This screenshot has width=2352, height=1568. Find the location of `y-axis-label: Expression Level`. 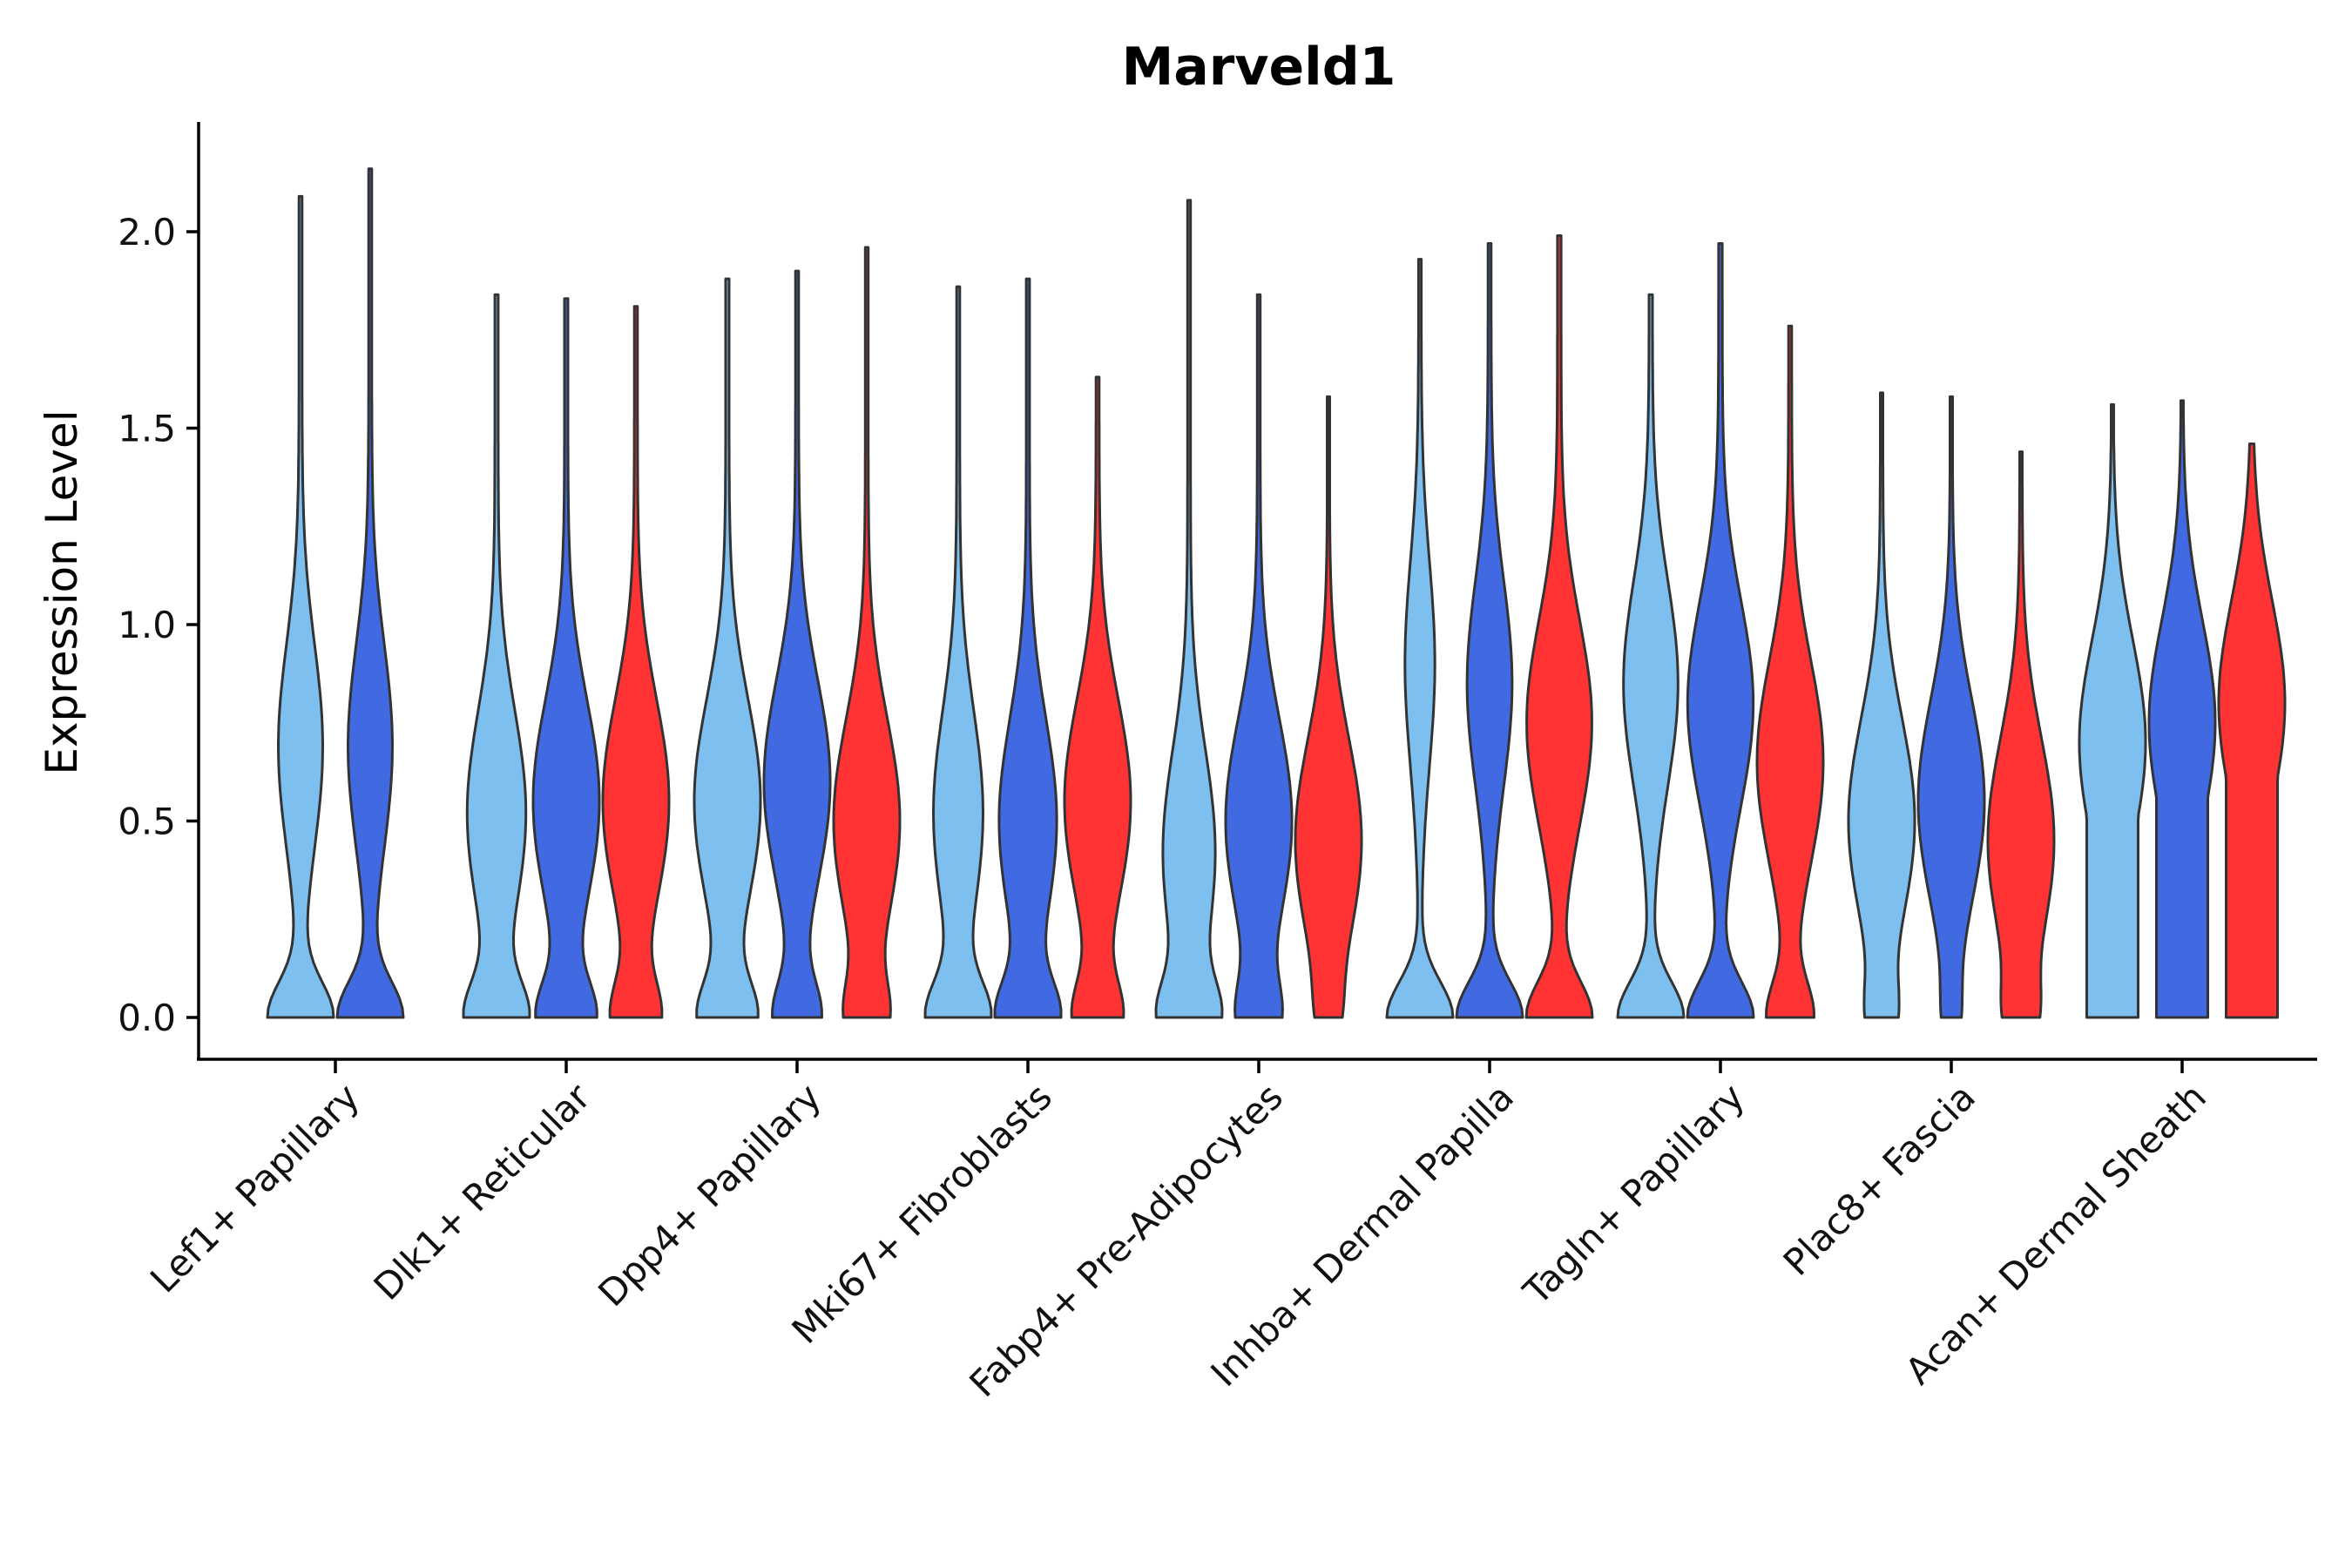

y-axis-label: Expression Level is located at coordinates (62, 591).